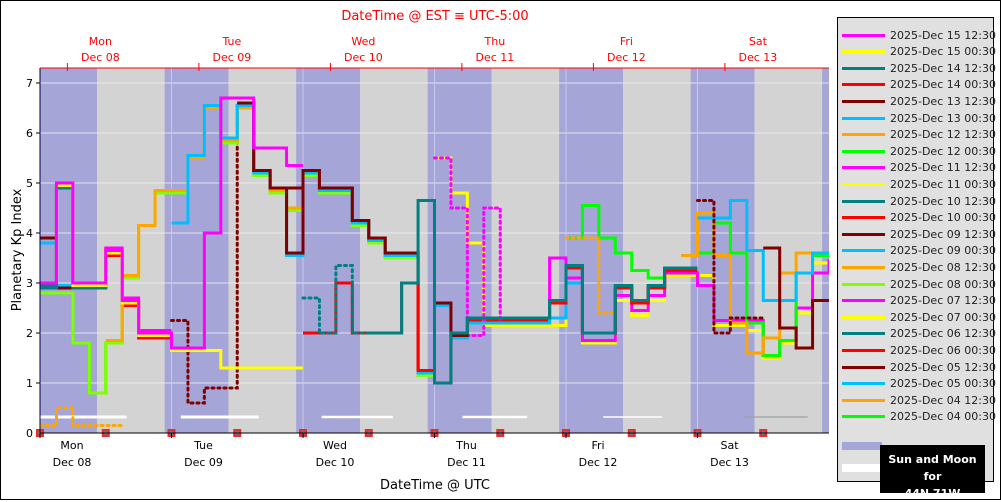 This screenshot has height=502, width=1001. Describe the element at coordinates (943, 267) in the screenshot. I see `legend-label: 2025-Dec 08 12:30` at that location.